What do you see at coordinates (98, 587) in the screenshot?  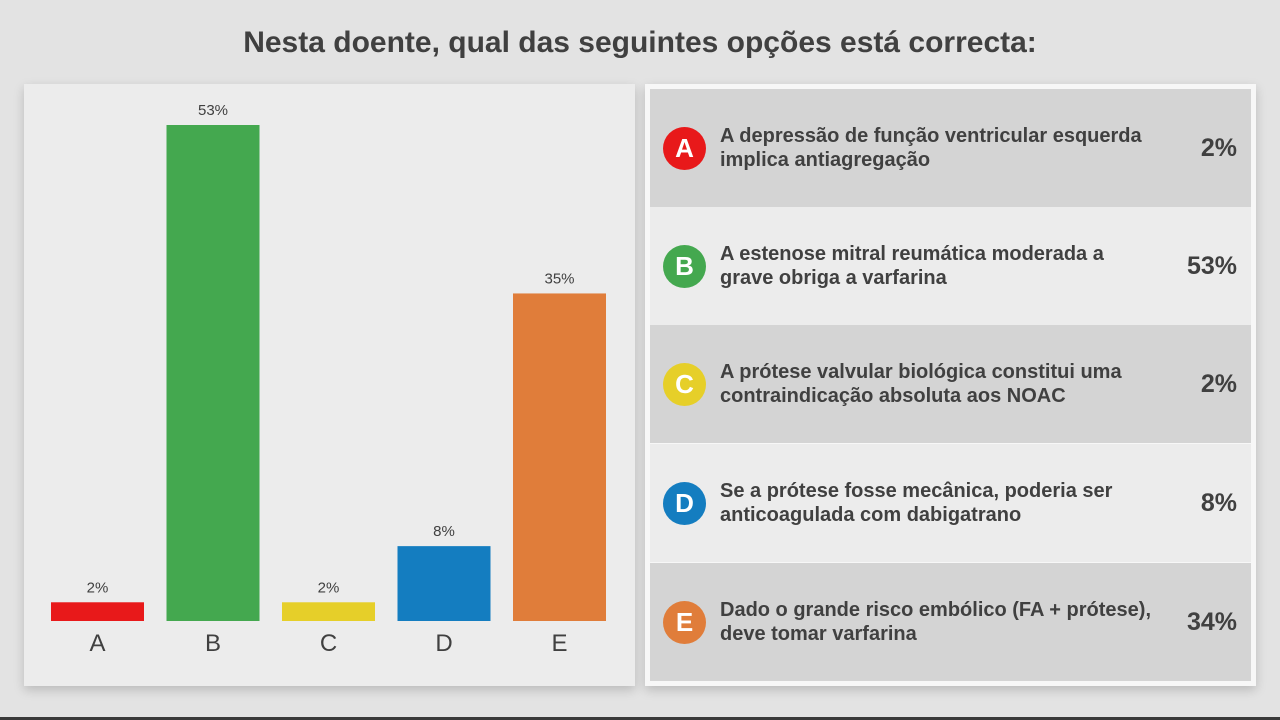 I see `bar-value-label-a: 2%` at bounding box center [98, 587].